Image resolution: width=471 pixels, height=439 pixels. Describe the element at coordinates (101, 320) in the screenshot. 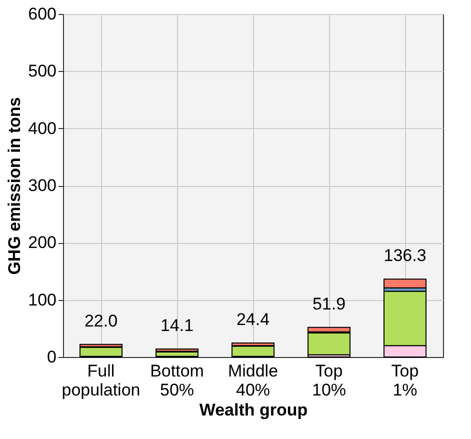

I see `total-label: 22.0` at that location.